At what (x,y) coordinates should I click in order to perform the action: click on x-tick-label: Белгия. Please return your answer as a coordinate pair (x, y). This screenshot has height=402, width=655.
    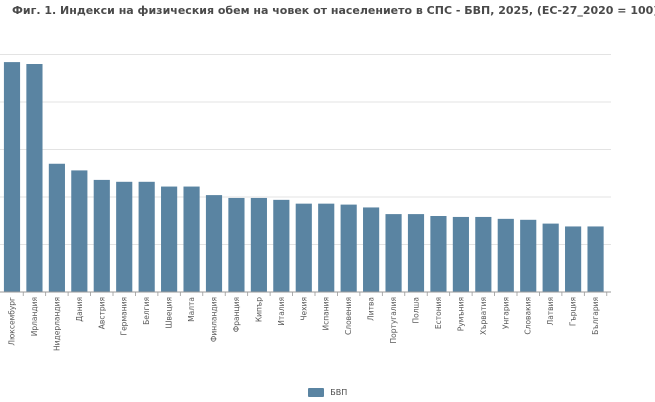
    Looking at the image, I should click on (146, 311).